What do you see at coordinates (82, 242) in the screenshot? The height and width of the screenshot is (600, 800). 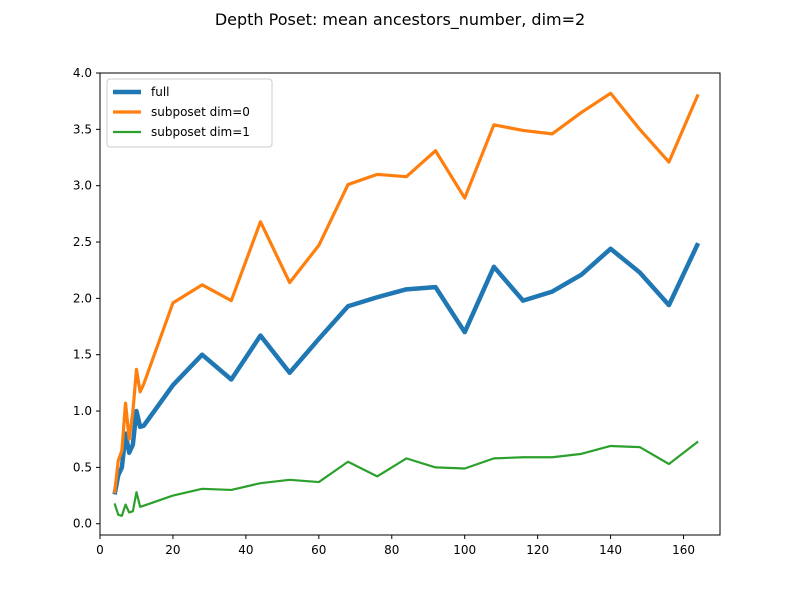 I see `y-tick-label: 2.5` at bounding box center [82, 242].